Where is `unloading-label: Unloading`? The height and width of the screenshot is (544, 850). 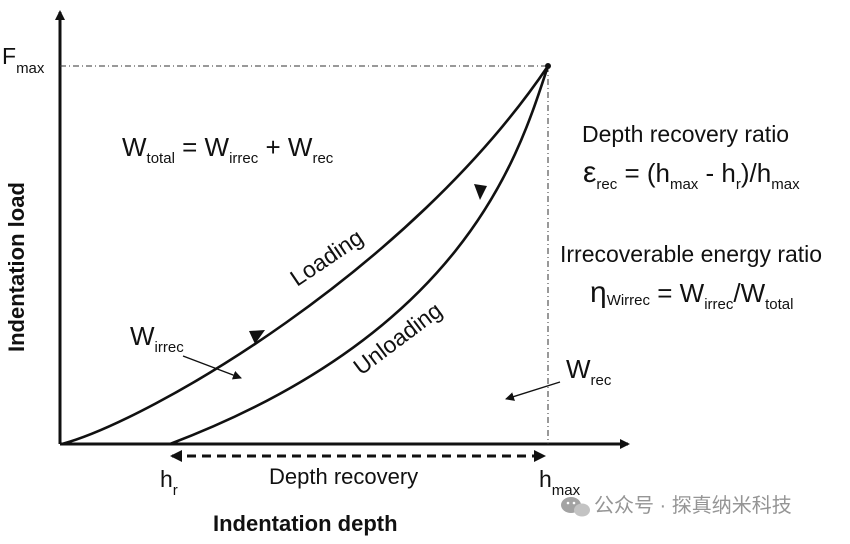 unloading-label: Unloading is located at coordinates (397, 338).